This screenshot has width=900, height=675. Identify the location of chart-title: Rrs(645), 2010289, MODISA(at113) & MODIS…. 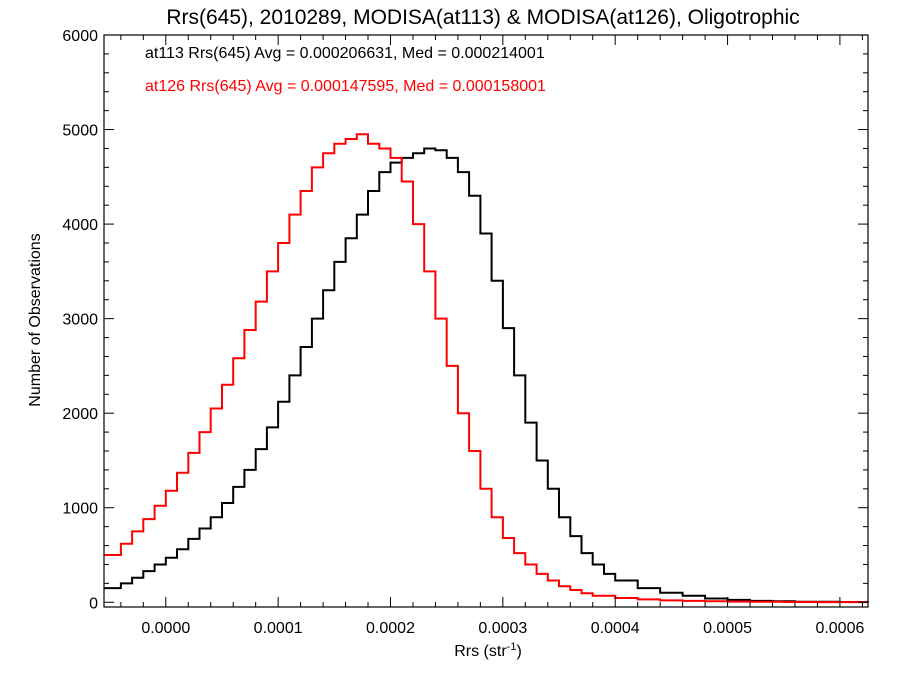
(482, 17).